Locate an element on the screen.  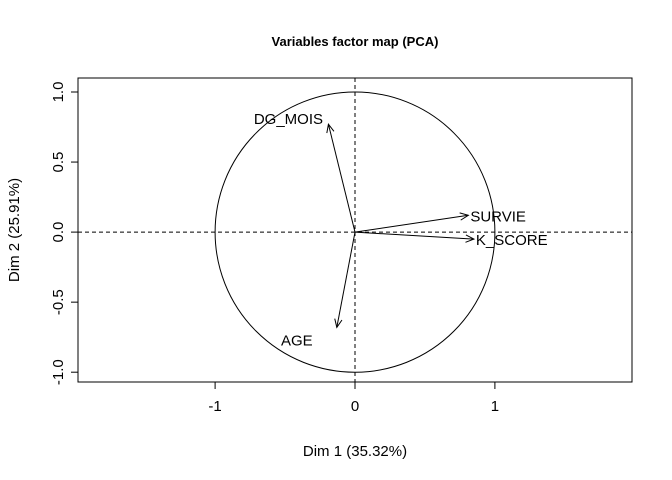
x-axis: -1 0 1 is located at coordinates (353, 398).